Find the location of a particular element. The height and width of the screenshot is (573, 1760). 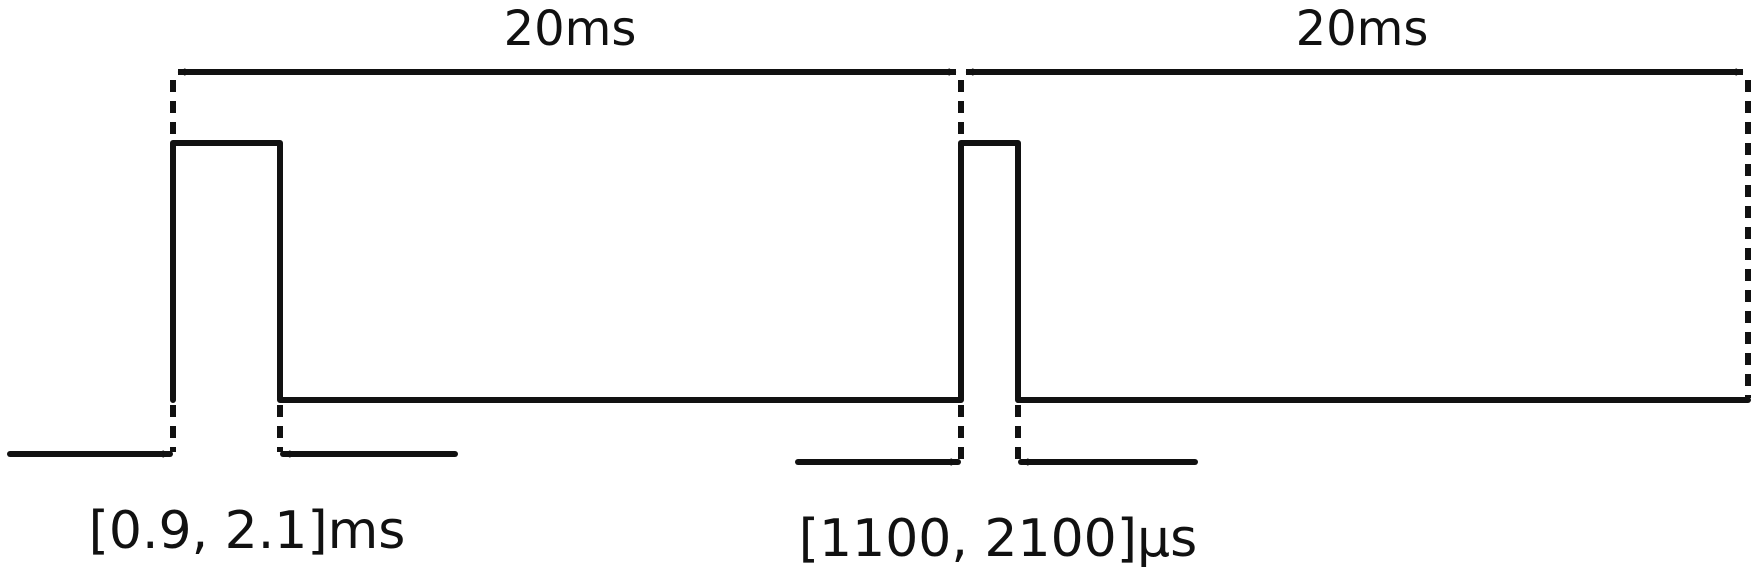

period-label-2: 20ms is located at coordinates (1362, 29).